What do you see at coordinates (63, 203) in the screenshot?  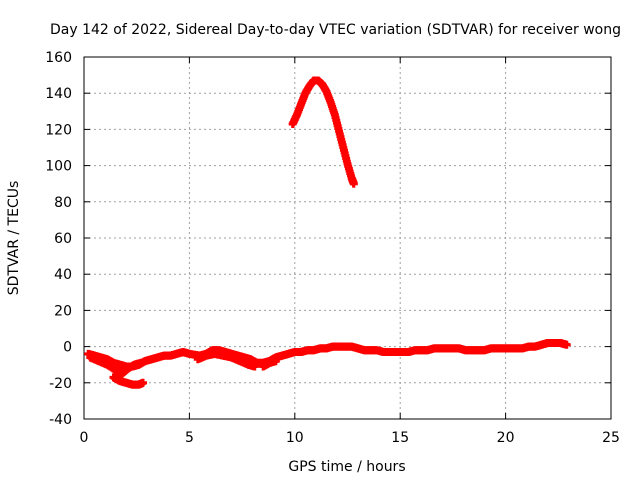 I see `y-tick-label: 80` at bounding box center [63, 203].